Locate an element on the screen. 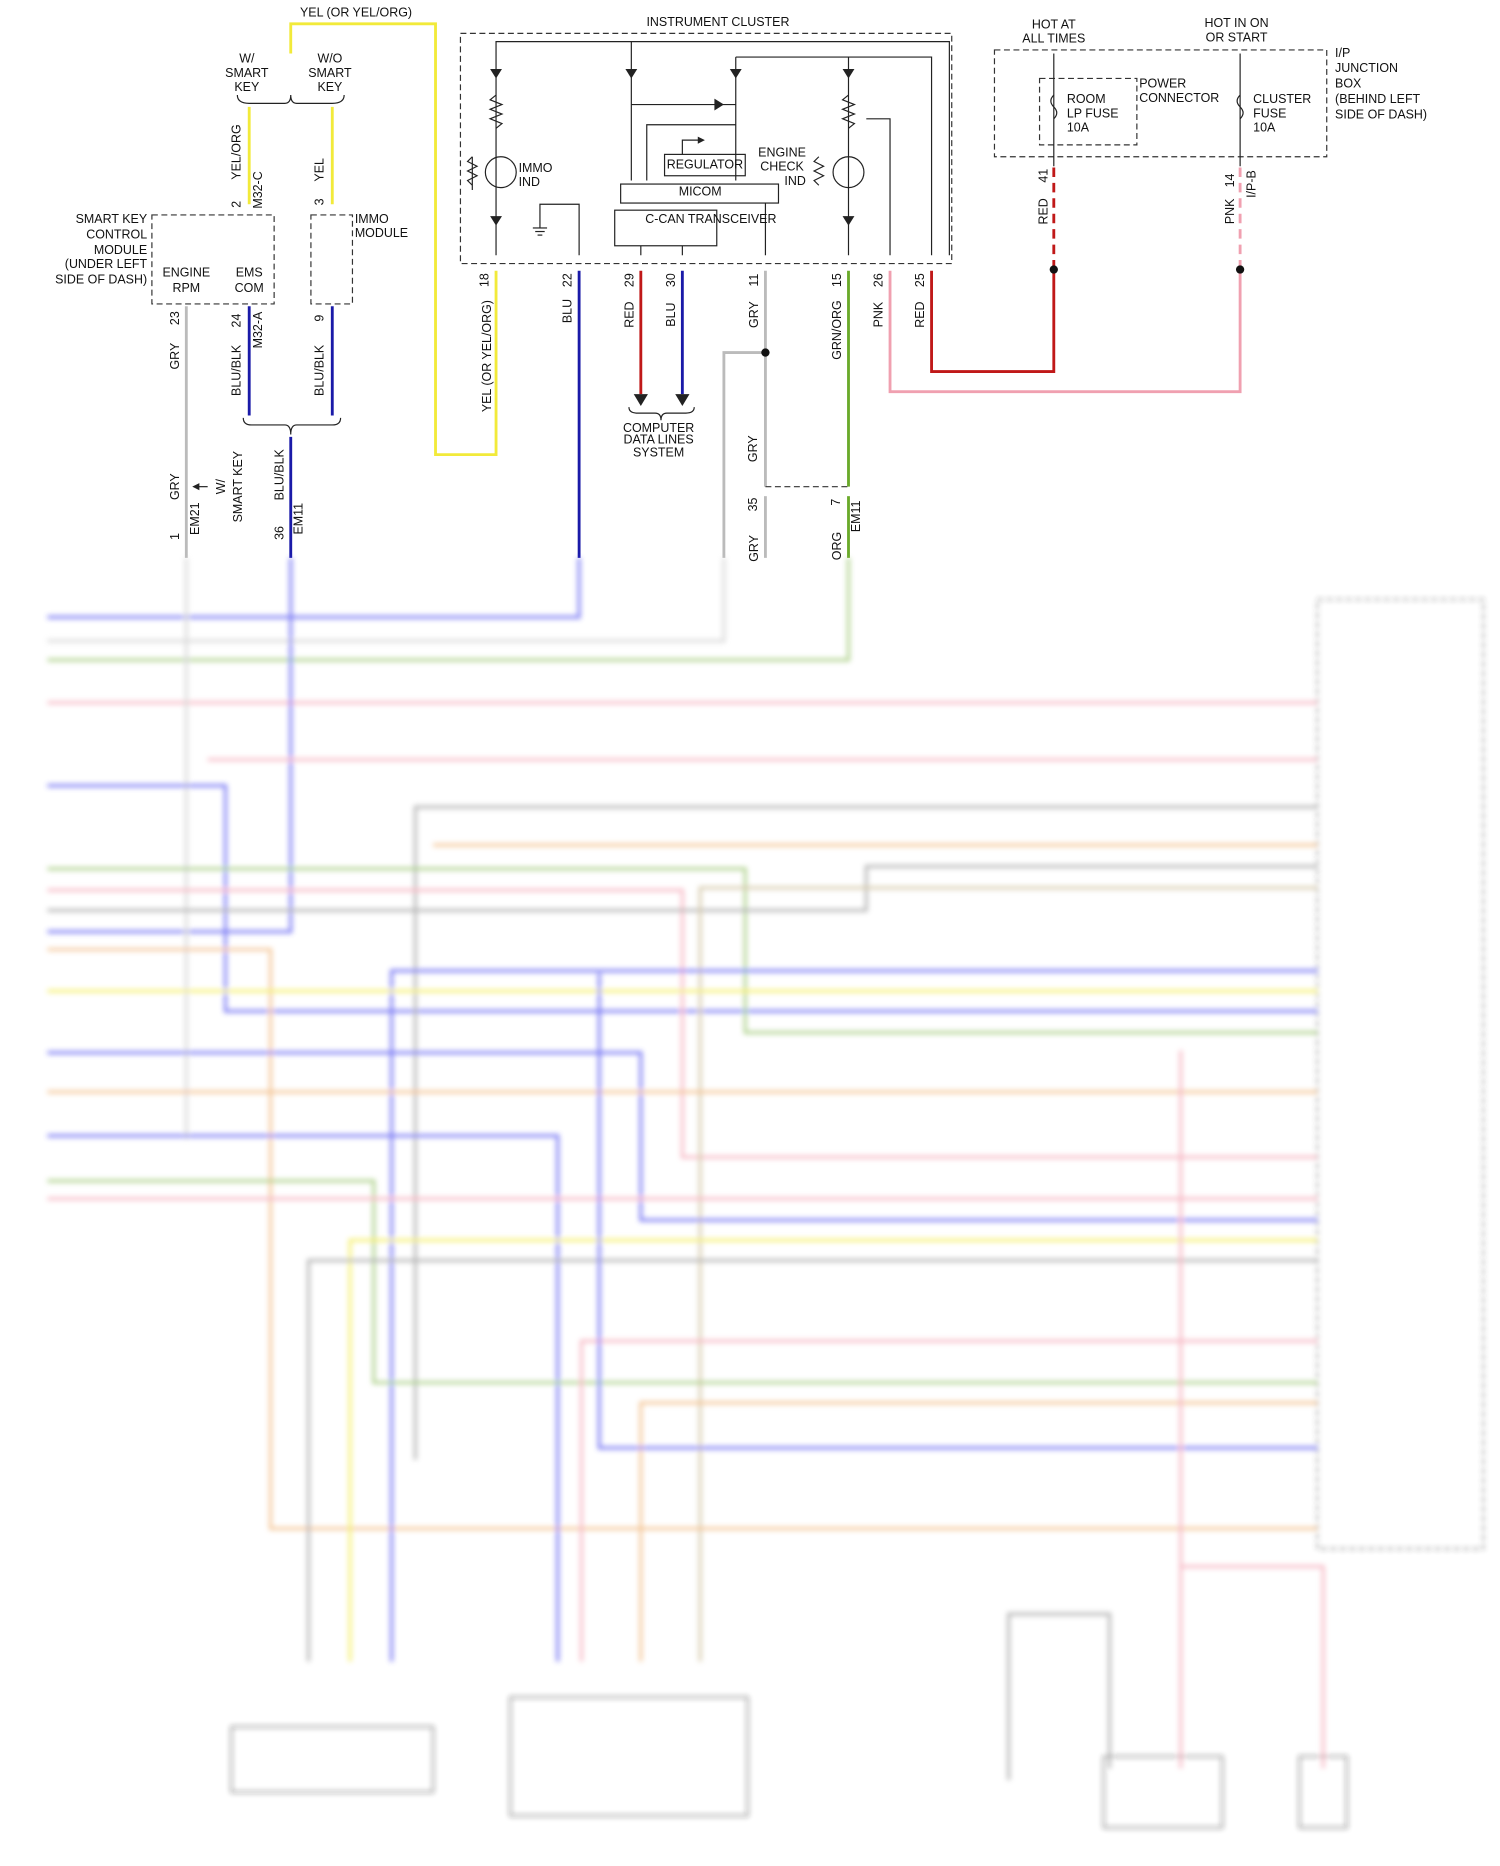  pin-label: 23 is located at coordinates (175, 318).